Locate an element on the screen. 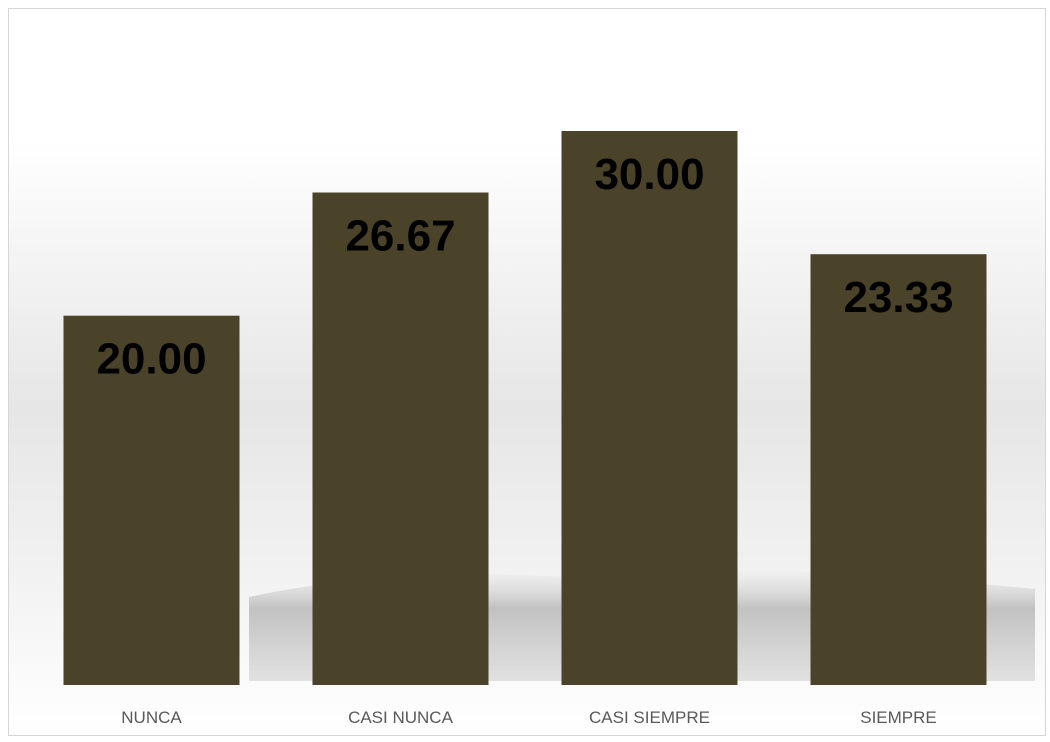 Image resolution: width=1050 pixels, height=742 pixels. data-label-siempre: 23.33 is located at coordinates (898, 297).